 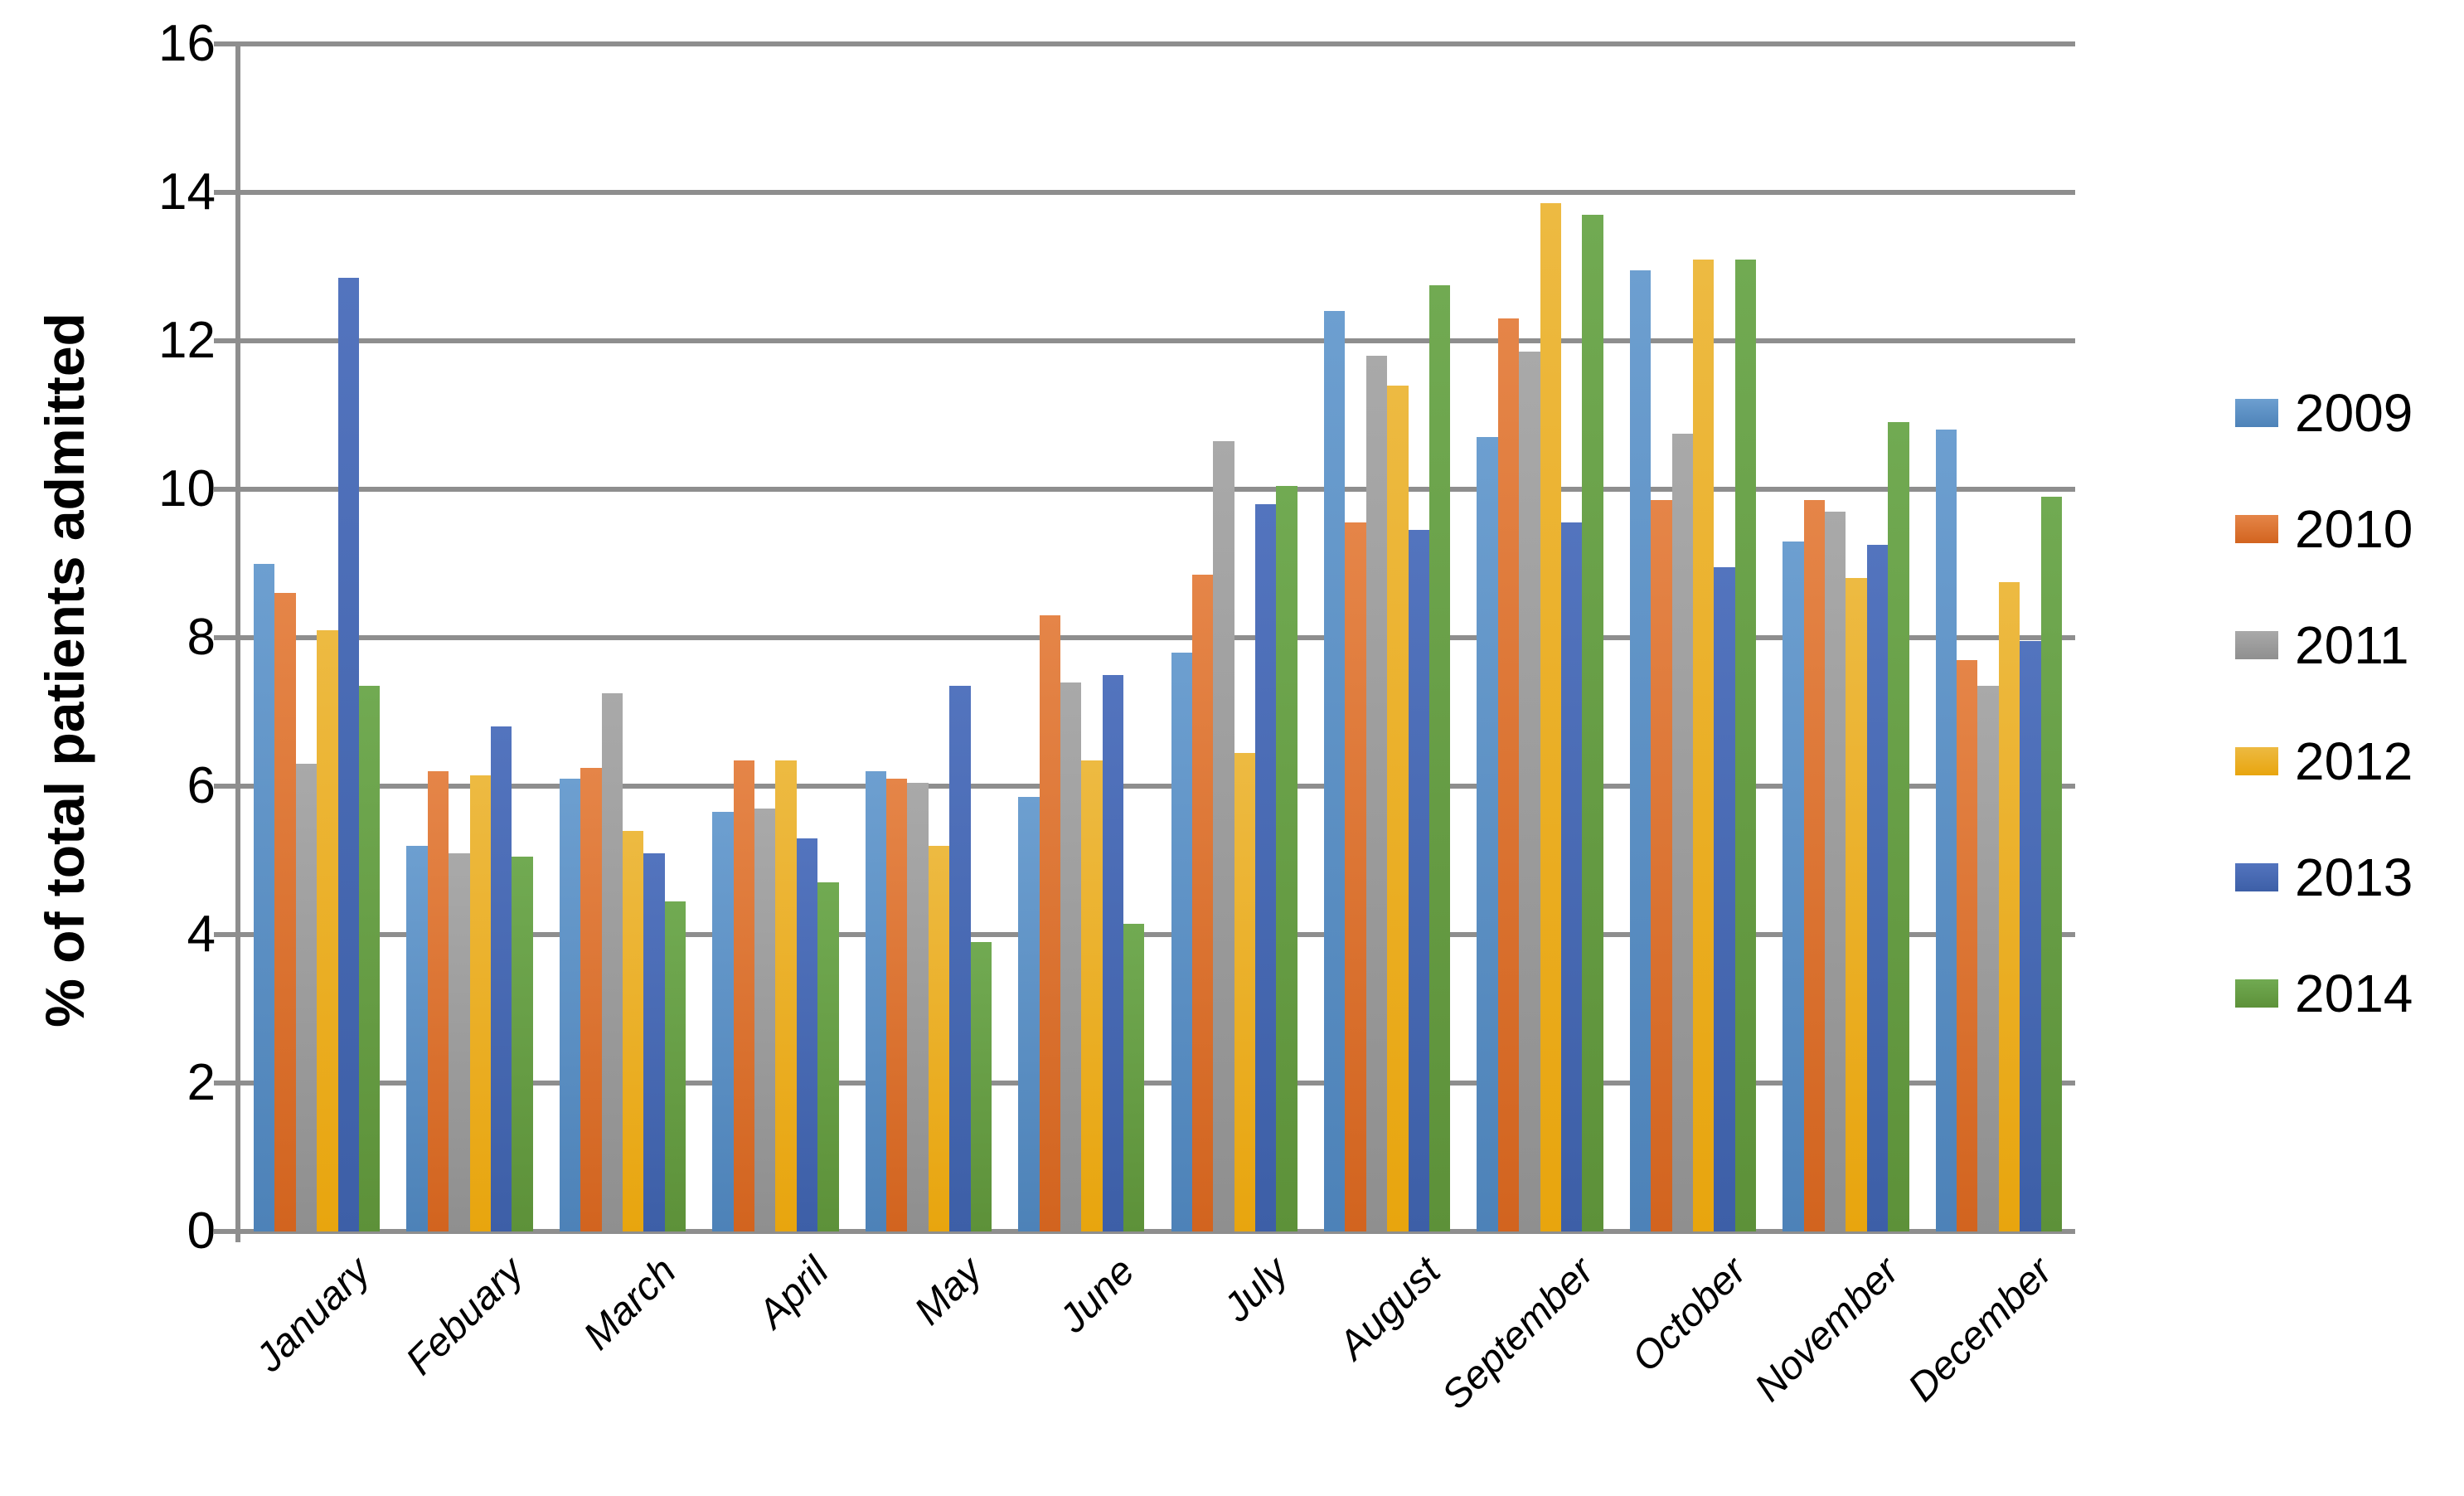 What do you see at coordinates (501, 978) in the screenshot?
I see `bar-febuary-2013` at bounding box center [501, 978].